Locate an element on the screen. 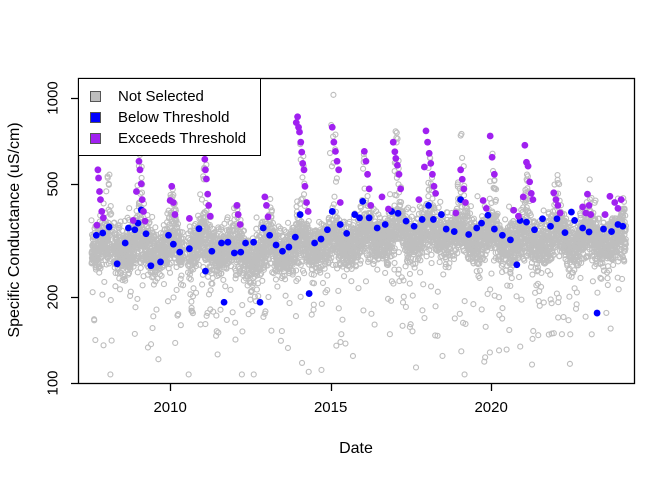 The height and width of the screenshot is (480, 672). x-tick-label: 2020 is located at coordinates (491, 407).